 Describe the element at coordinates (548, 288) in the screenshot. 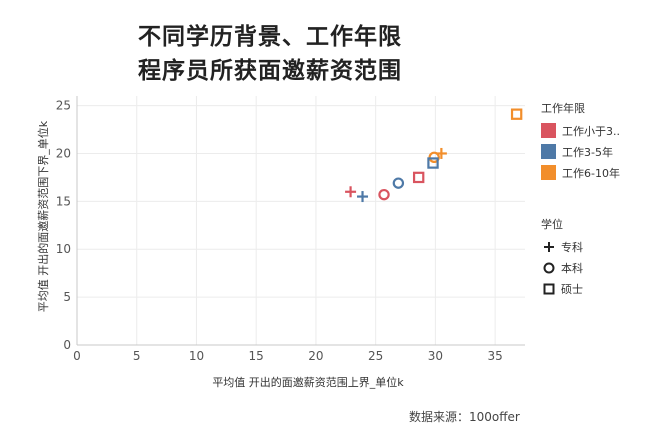

I see `square-icon` at that location.